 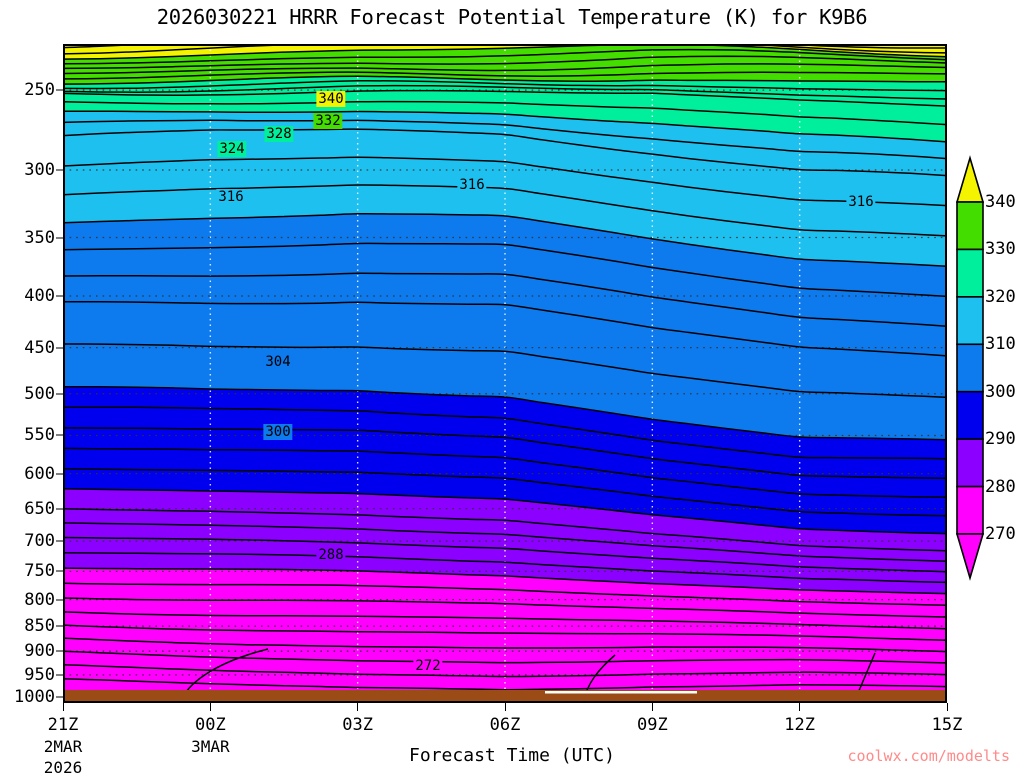 I want to click on y-axis-tick-label: 450, so click(x=39, y=347).